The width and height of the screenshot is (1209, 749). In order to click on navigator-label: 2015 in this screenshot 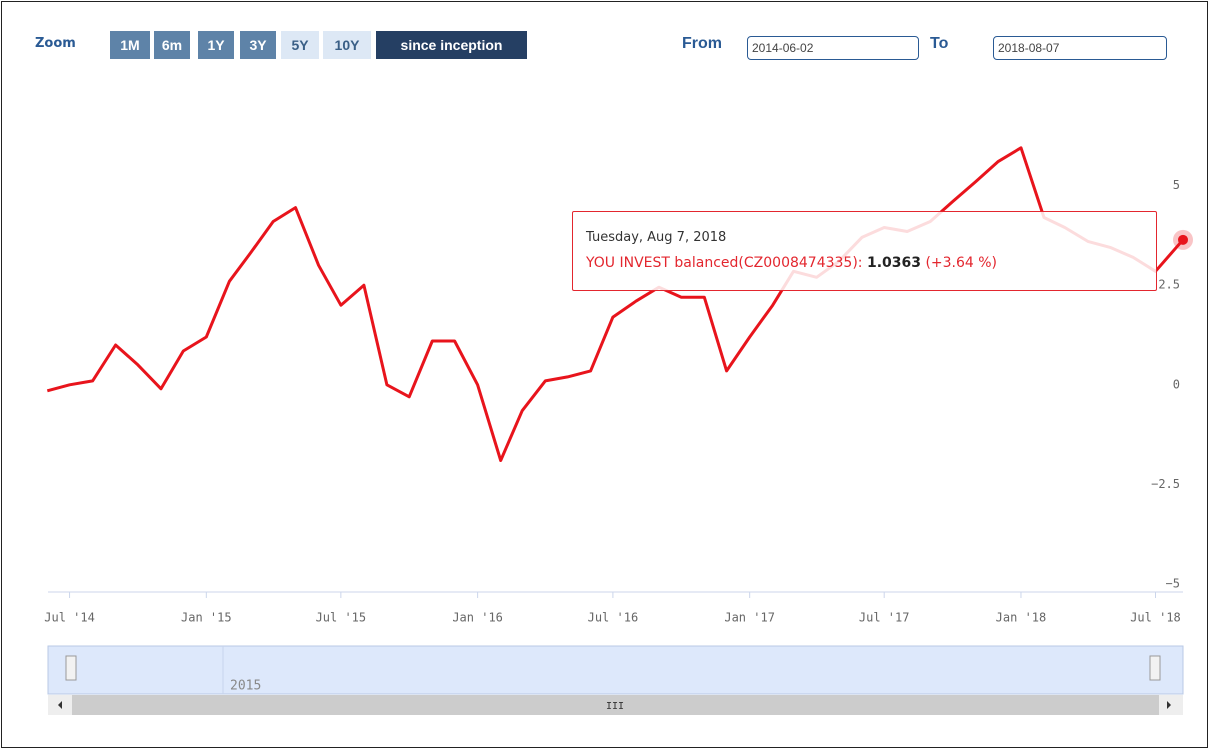, I will do `click(245, 686)`.